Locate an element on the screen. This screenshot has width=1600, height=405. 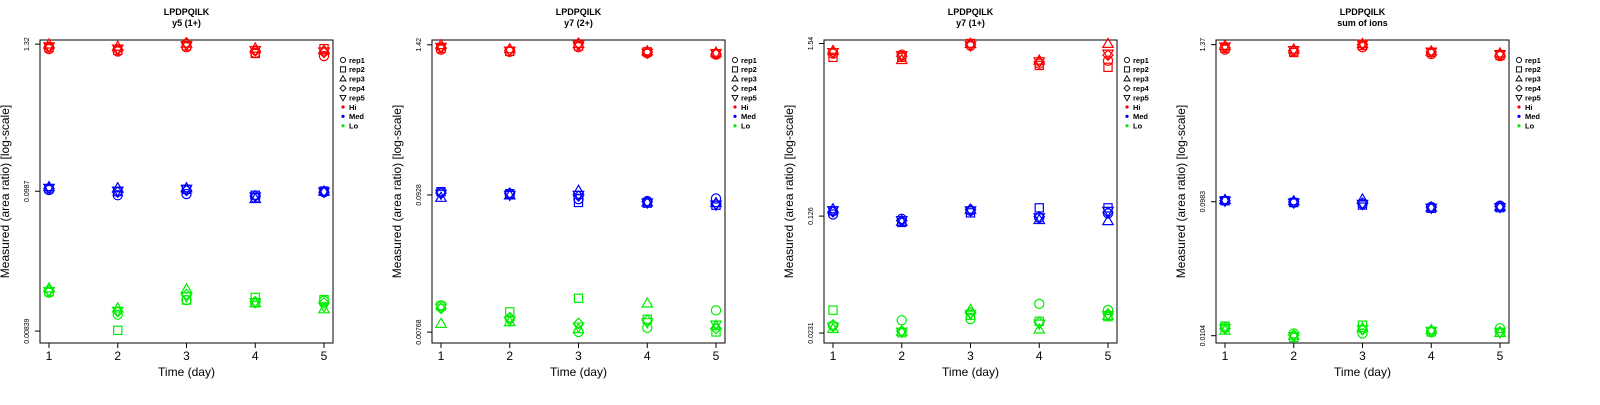
plot-frame is located at coordinates (1362, 191).